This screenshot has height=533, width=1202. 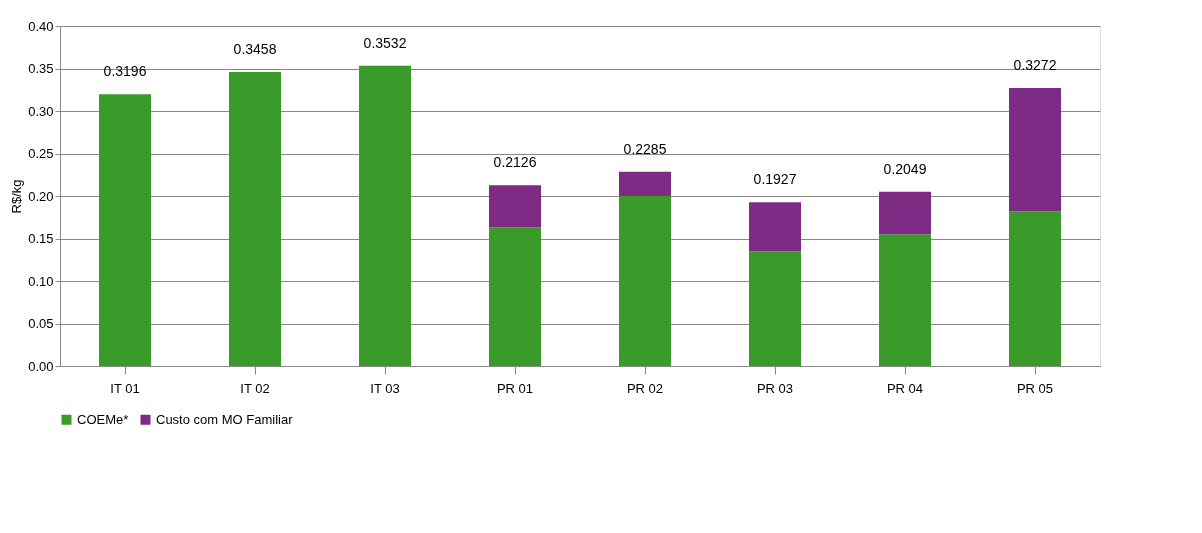 What do you see at coordinates (645, 388) in the screenshot?
I see `x-tick-label: PR 02` at bounding box center [645, 388].